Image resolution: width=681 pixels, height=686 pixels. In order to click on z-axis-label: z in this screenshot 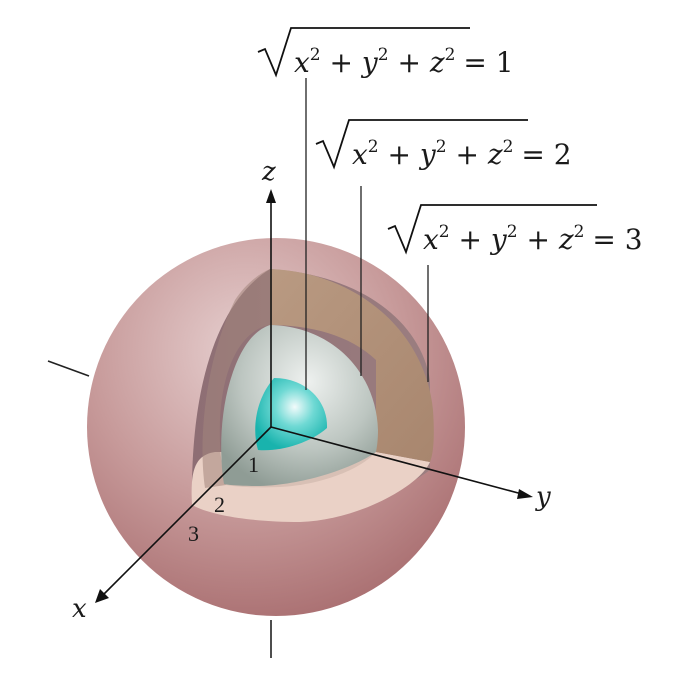, I will do `click(268, 172)`.